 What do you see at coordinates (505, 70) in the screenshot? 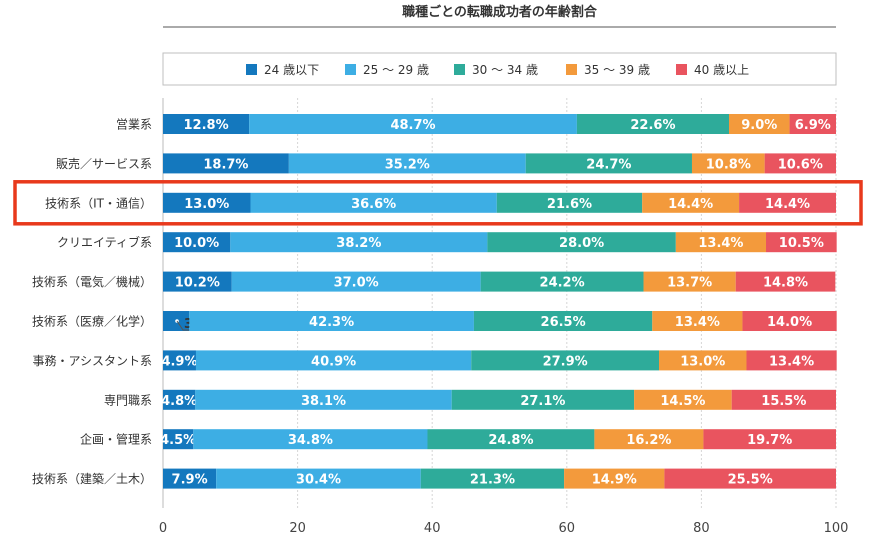
I see `legend-label: 30 ～ 34 歳` at bounding box center [505, 70].